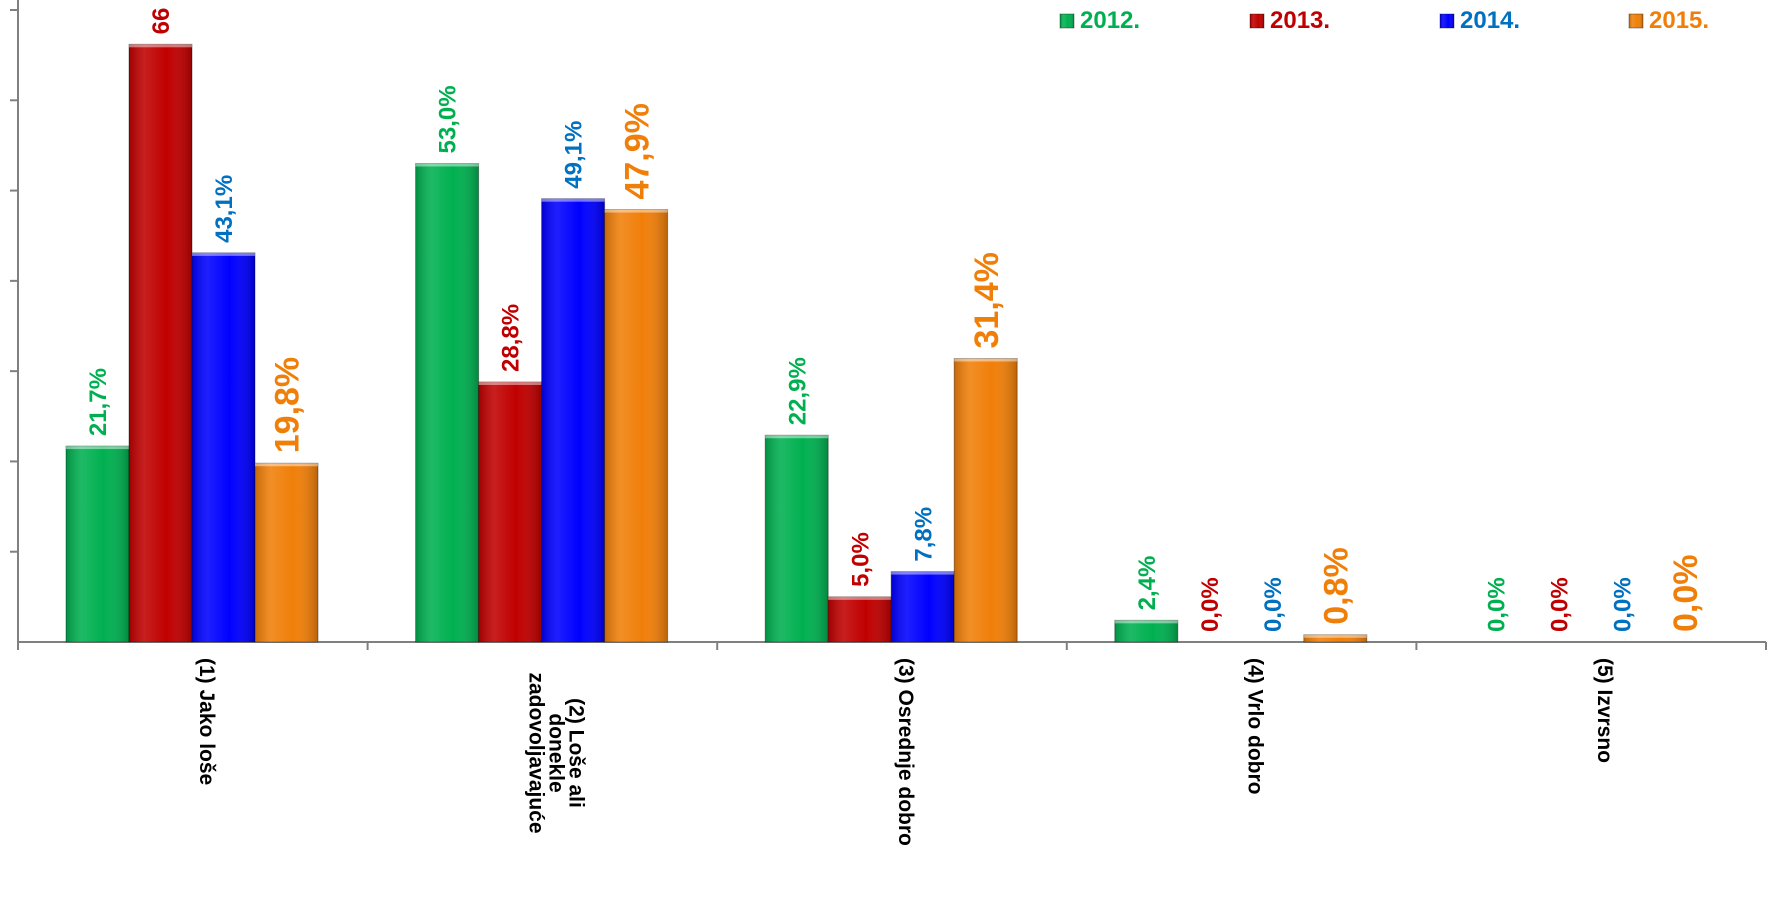 The height and width of the screenshot is (911, 1769). What do you see at coordinates (1300, 20) in the screenshot?
I see `legend-label: 2013.` at bounding box center [1300, 20].